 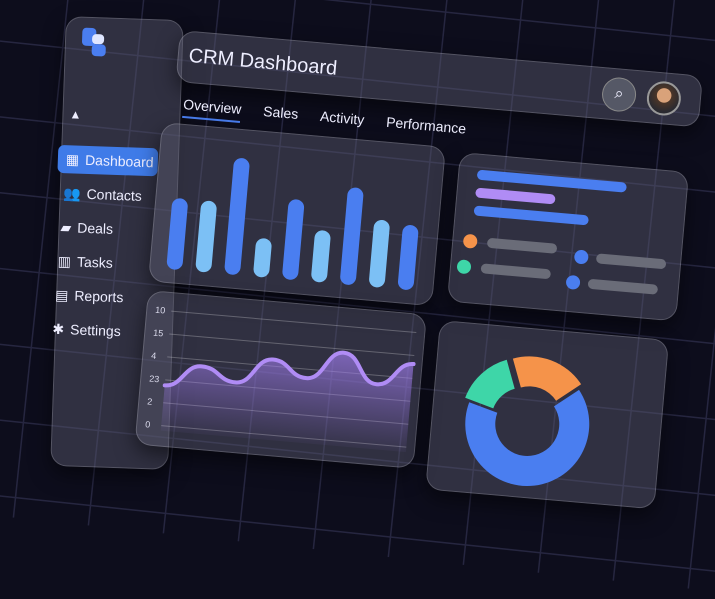 I want to click on sidebar-item-label: Settings, so click(x=95, y=330).